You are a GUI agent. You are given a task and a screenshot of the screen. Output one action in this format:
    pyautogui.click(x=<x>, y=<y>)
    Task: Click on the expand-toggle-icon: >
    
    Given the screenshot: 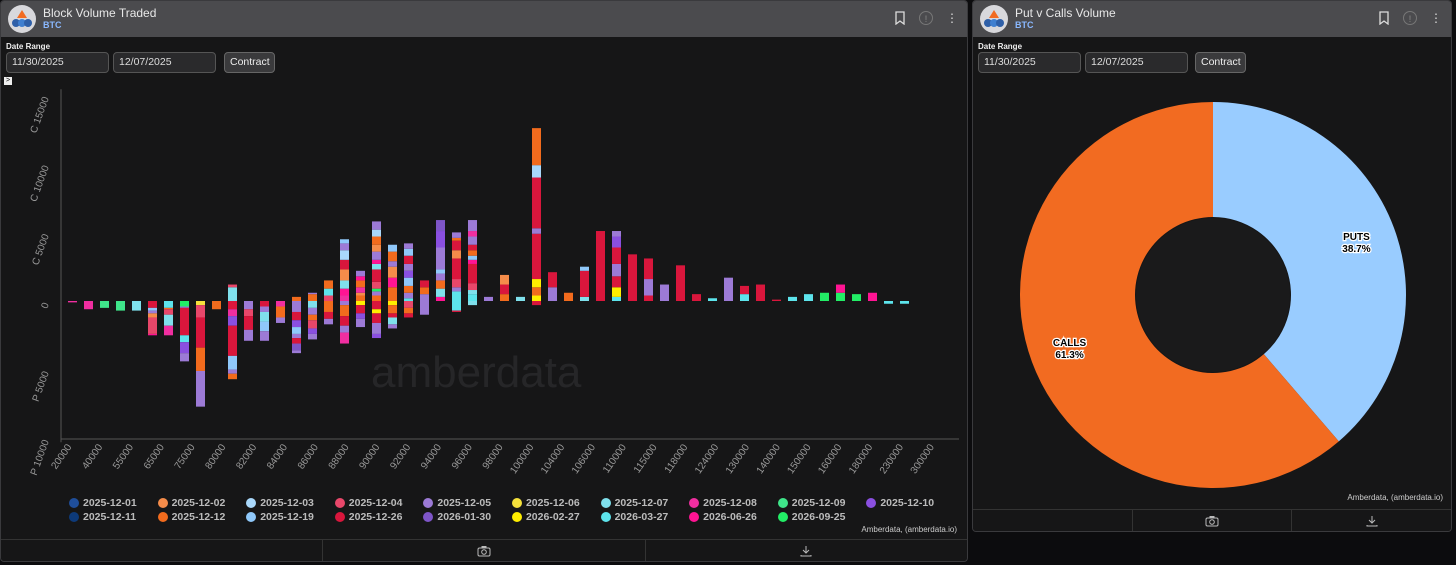 What is the action you would take?
    pyautogui.click(x=8, y=81)
    